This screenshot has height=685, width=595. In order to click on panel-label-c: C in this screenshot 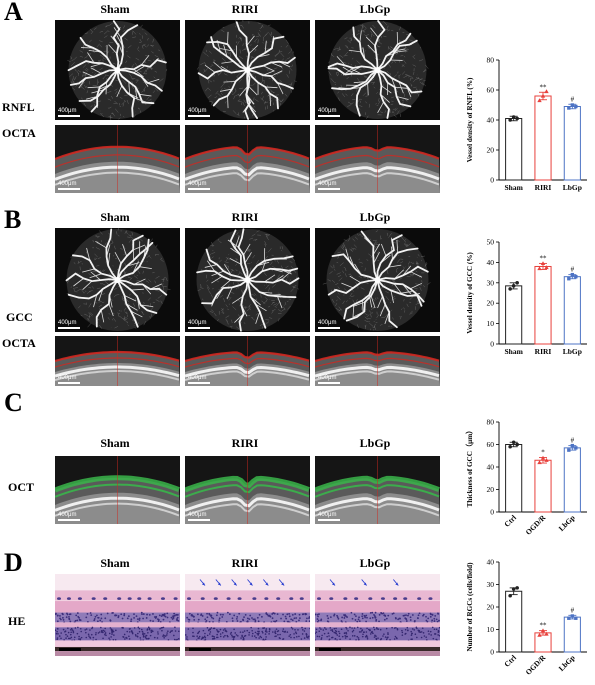, I will do `click(13, 402)`.